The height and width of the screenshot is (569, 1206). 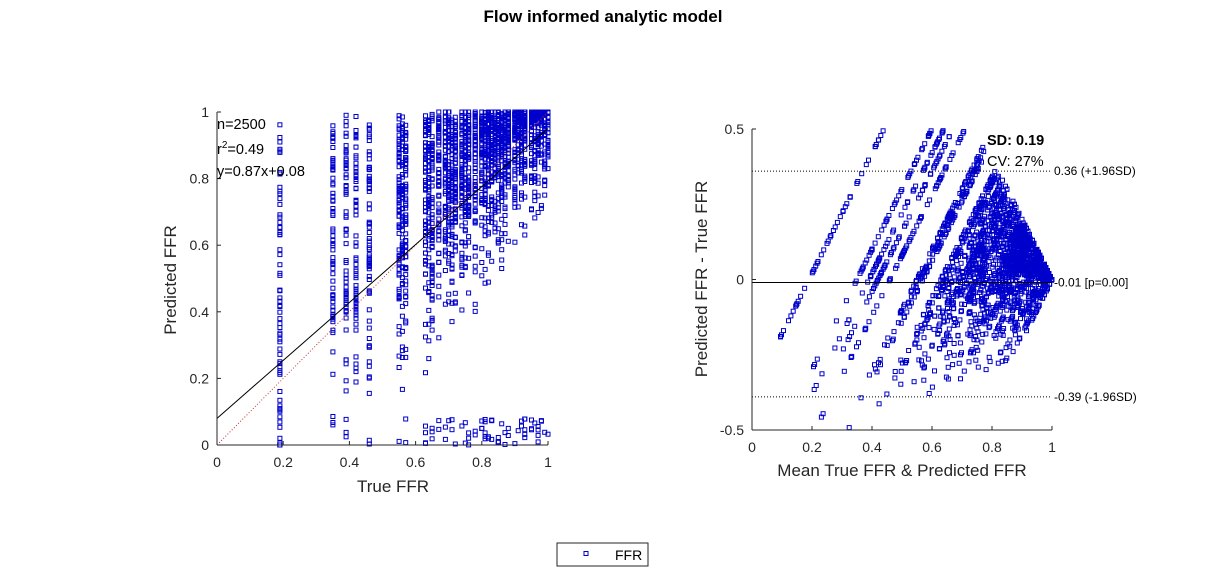 I want to click on legend-label: FFR, so click(x=628, y=555).